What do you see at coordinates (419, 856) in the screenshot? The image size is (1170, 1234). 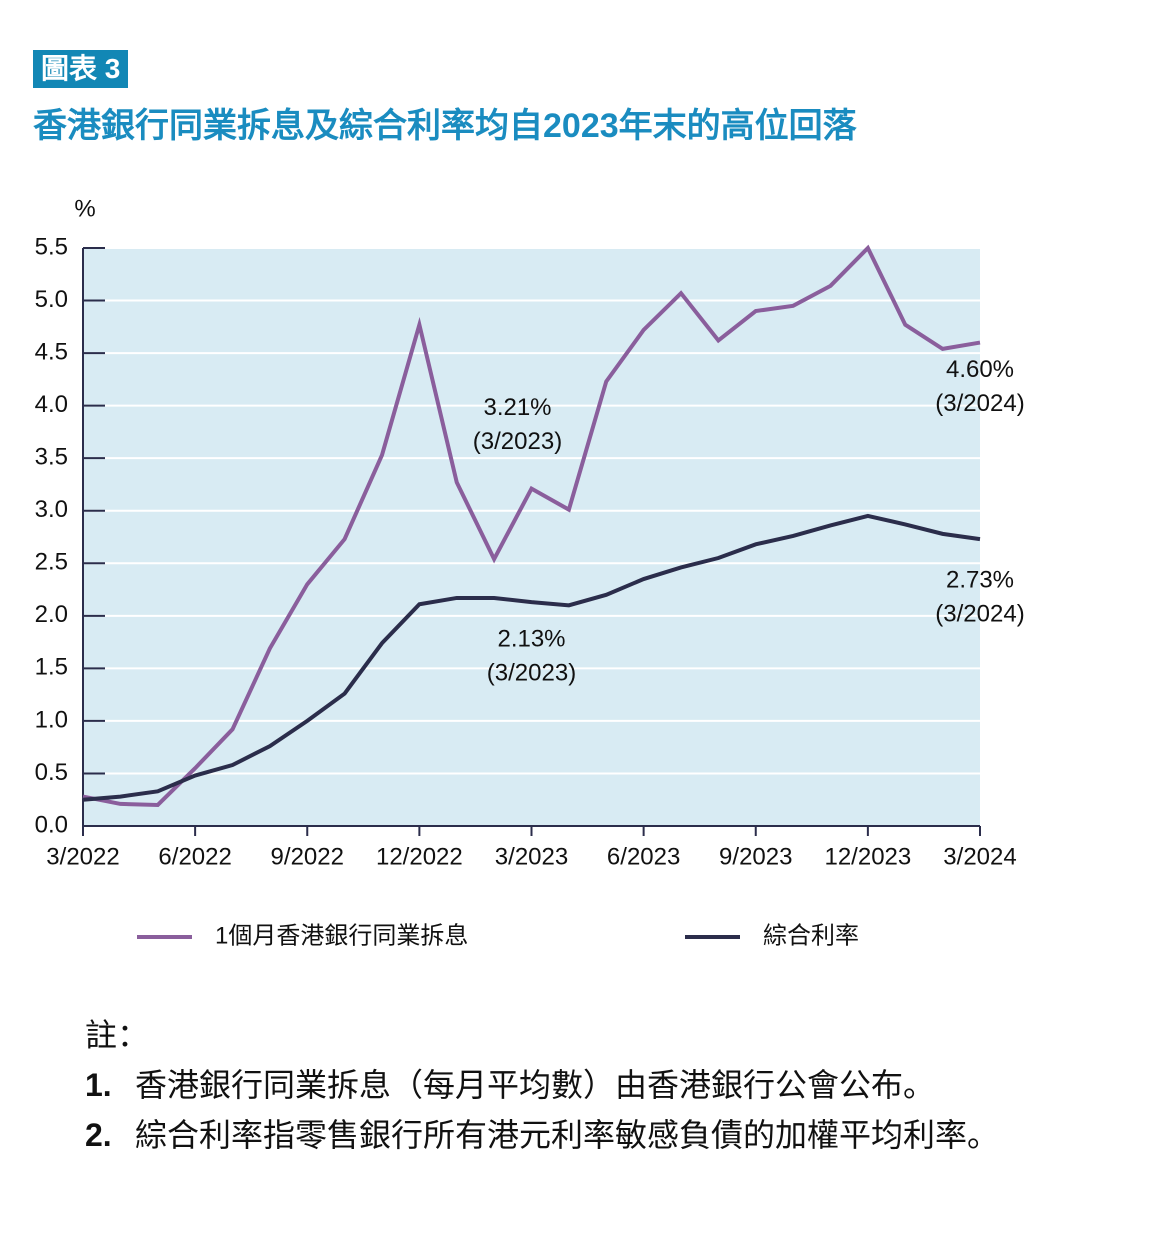 I see `x-tick-label: 12/2022` at bounding box center [419, 856].